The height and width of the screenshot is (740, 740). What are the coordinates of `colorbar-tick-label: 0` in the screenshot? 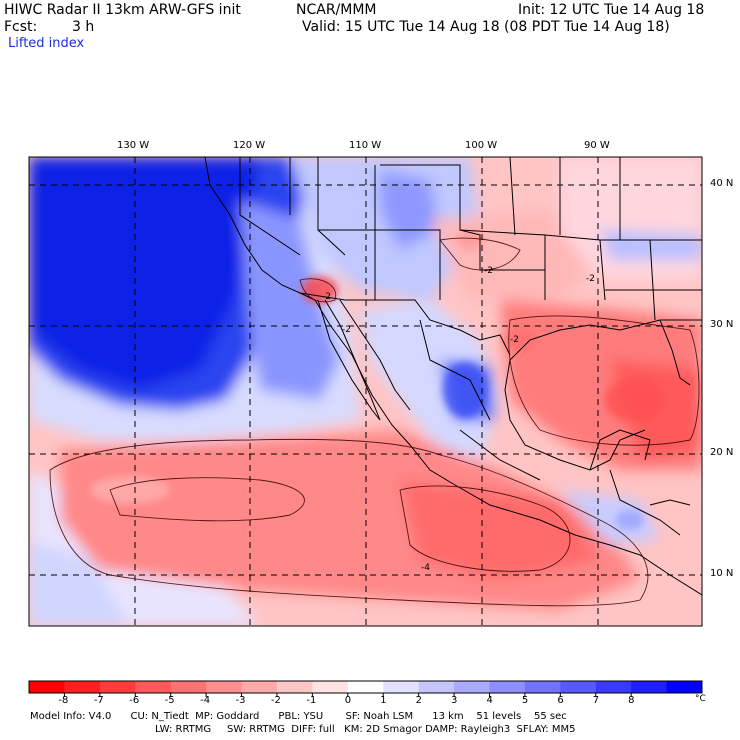 It's located at (348, 700).